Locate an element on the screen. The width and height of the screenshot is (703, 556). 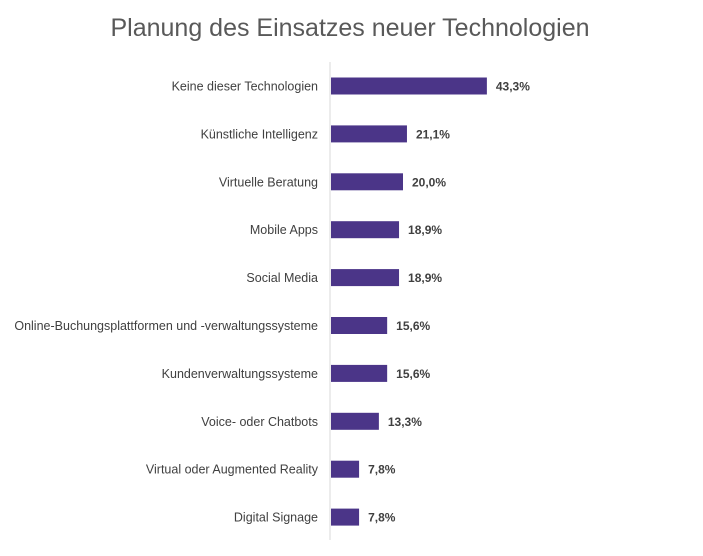
category-label: Keine dieser Technologien is located at coordinates (245, 87).